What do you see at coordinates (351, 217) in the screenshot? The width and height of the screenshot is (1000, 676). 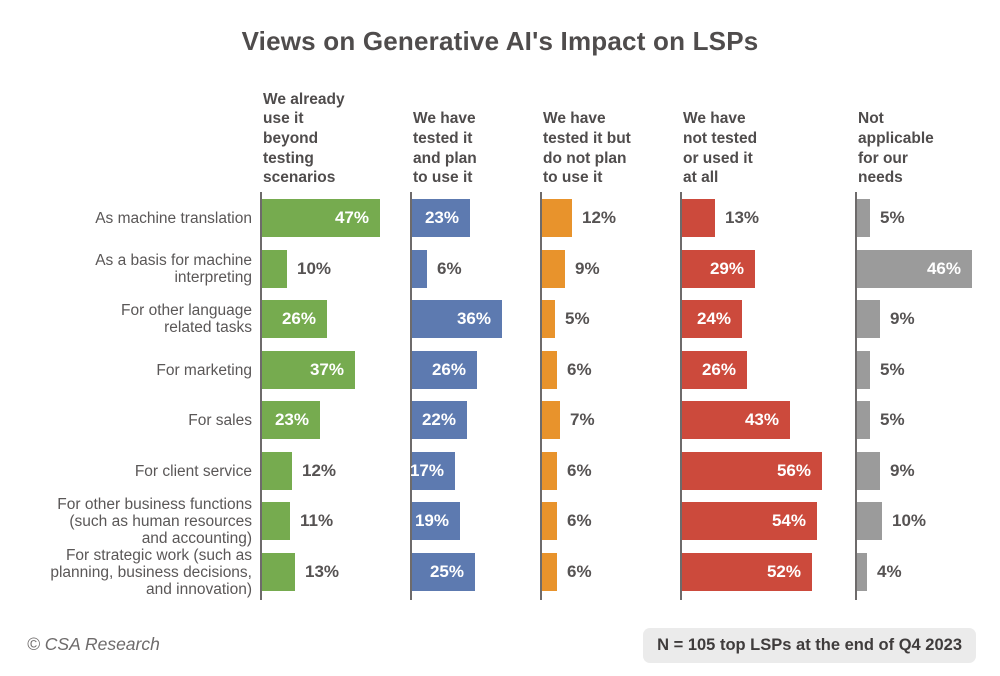 I see `value-label: 47%` at bounding box center [351, 217].